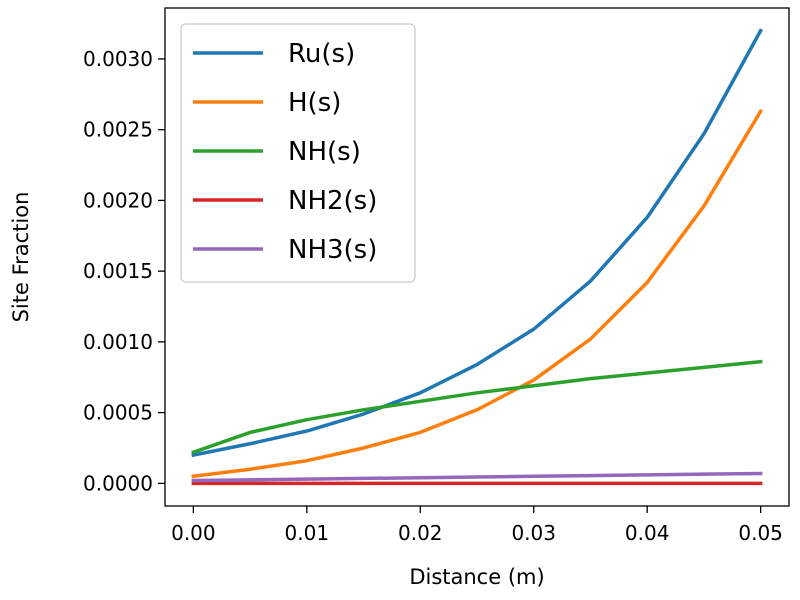 Image resolution: width=800 pixels, height=600 pixels. What do you see at coordinates (118, 200) in the screenshot?
I see `y-tick-label: 0.0020` at bounding box center [118, 200].